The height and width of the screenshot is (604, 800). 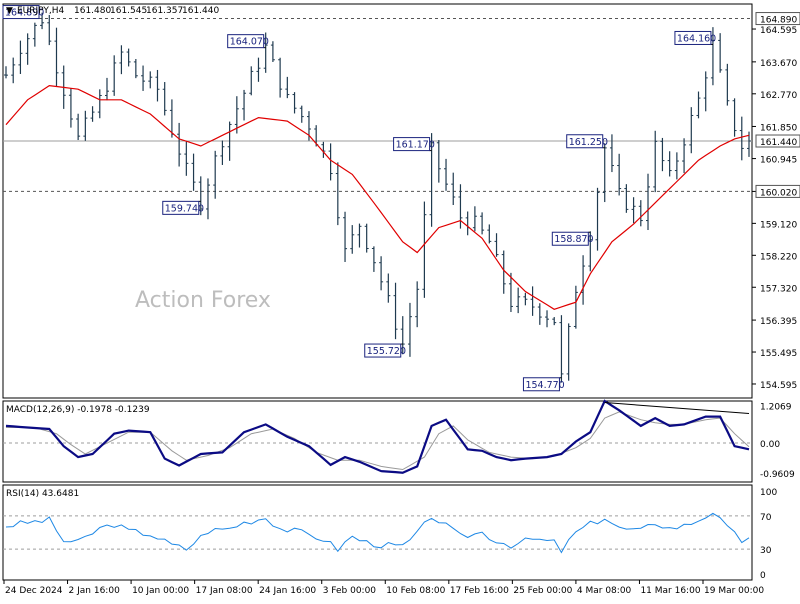 I want to click on annotation-label: 161.170, so click(x=415, y=145).